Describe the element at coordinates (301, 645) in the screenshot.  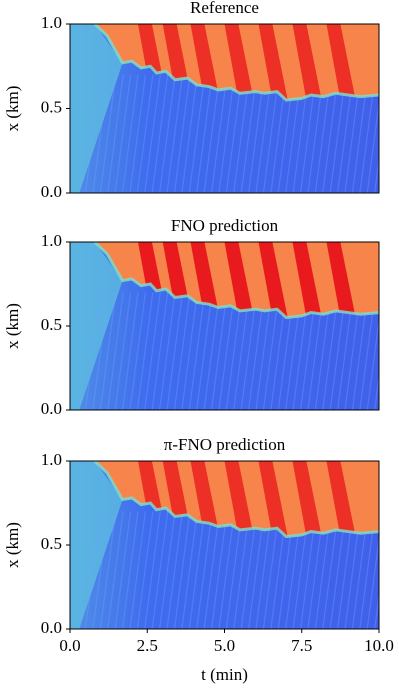
I see `x-tick-label: 7.5` at that location.